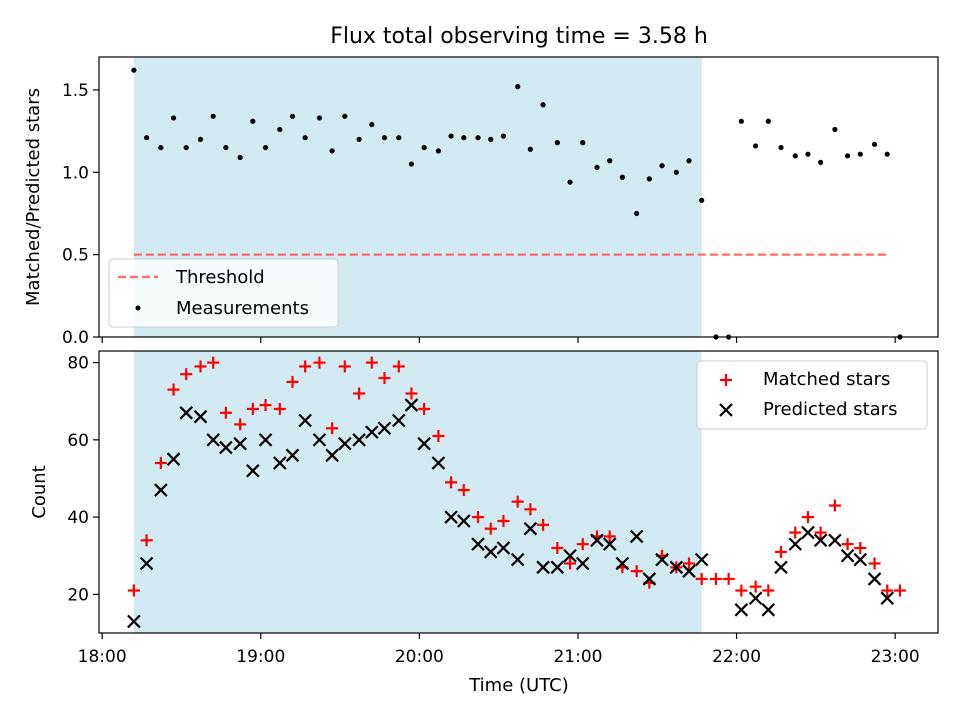 This screenshot has width=960, height=720. What do you see at coordinates (83, 479) in the screenshot?
I see `panel-count-y-axis: 20 40 60 80` at bounding box center [83, 479].